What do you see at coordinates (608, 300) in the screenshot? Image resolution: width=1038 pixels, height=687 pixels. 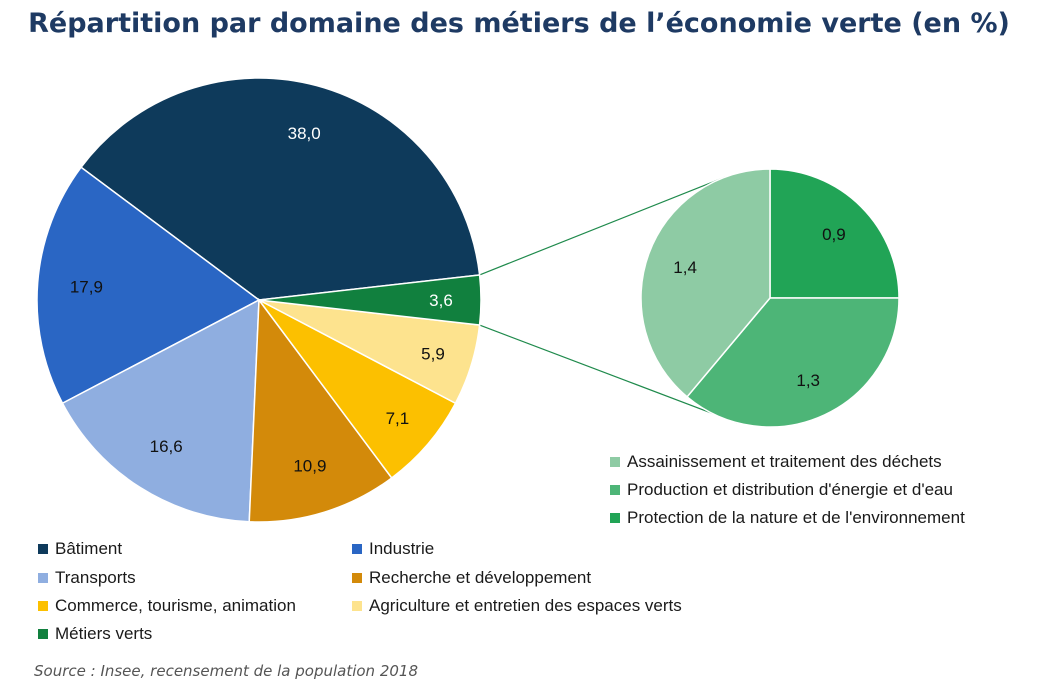 I see `connector-lines` at bounding box center [608, 300].